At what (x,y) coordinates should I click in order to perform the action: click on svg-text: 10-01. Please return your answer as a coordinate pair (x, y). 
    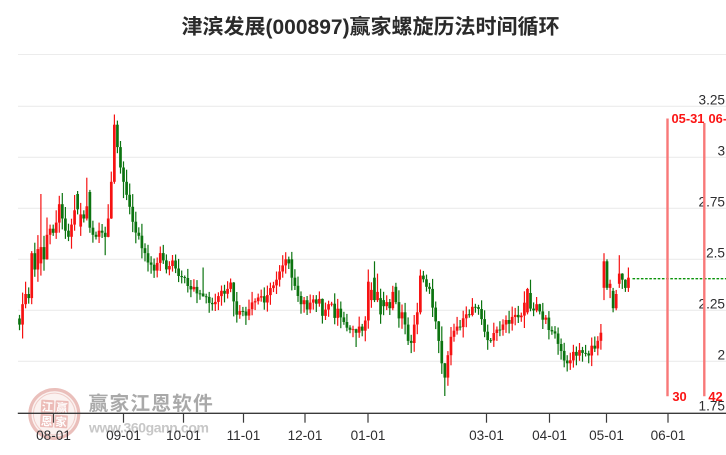
    Looking at the image, I should click on (183, 435).